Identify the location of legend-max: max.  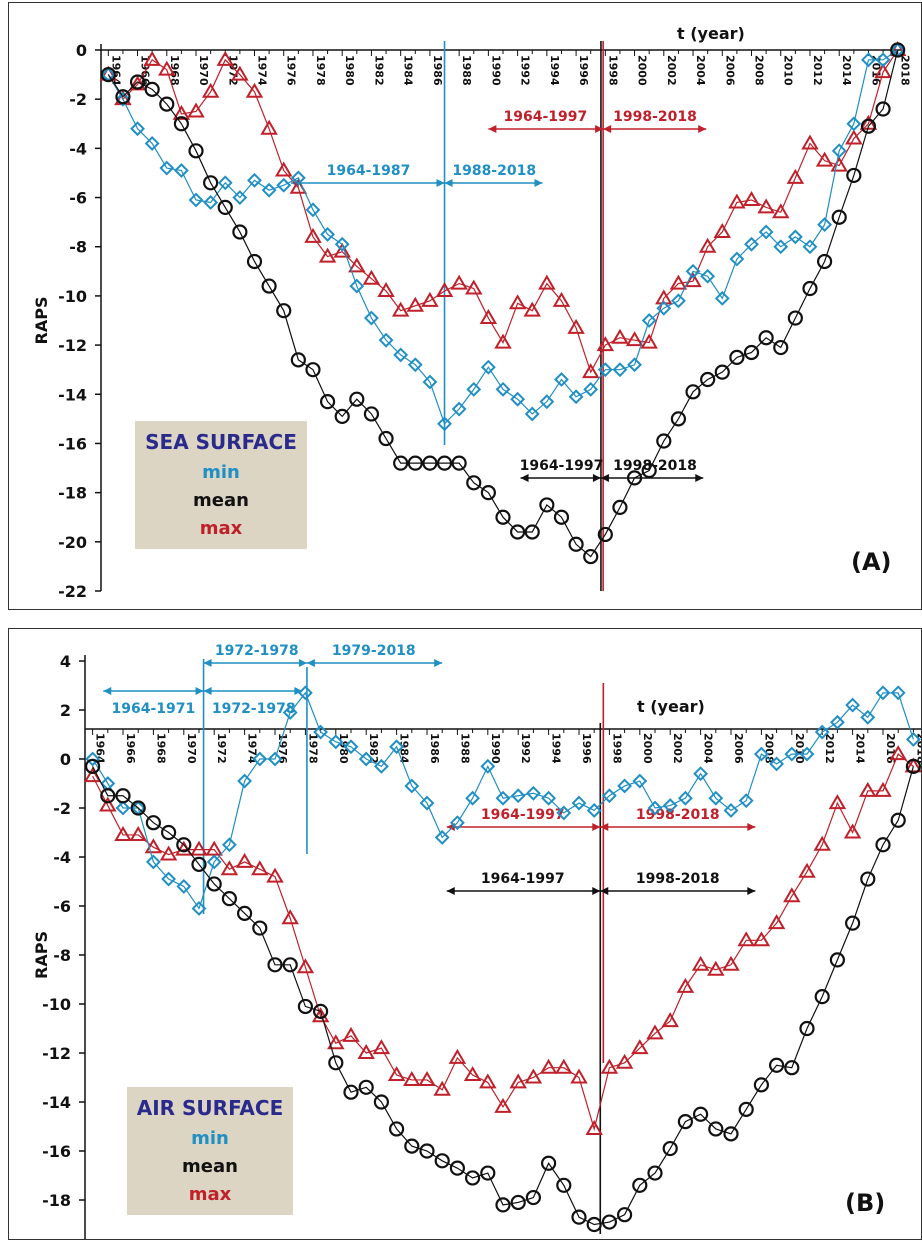
(210, 1194).